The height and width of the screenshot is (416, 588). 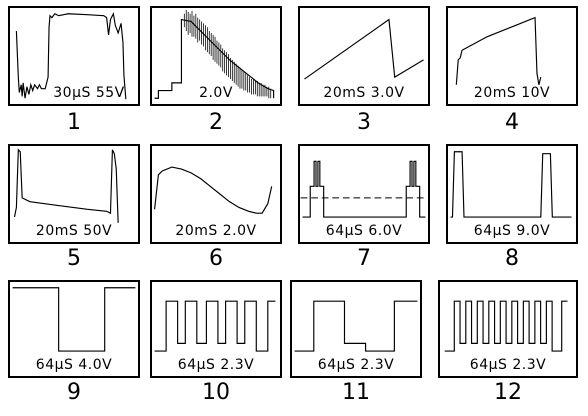 I want to click on scale-readout: 2.0V, so click(x=216, y=93).